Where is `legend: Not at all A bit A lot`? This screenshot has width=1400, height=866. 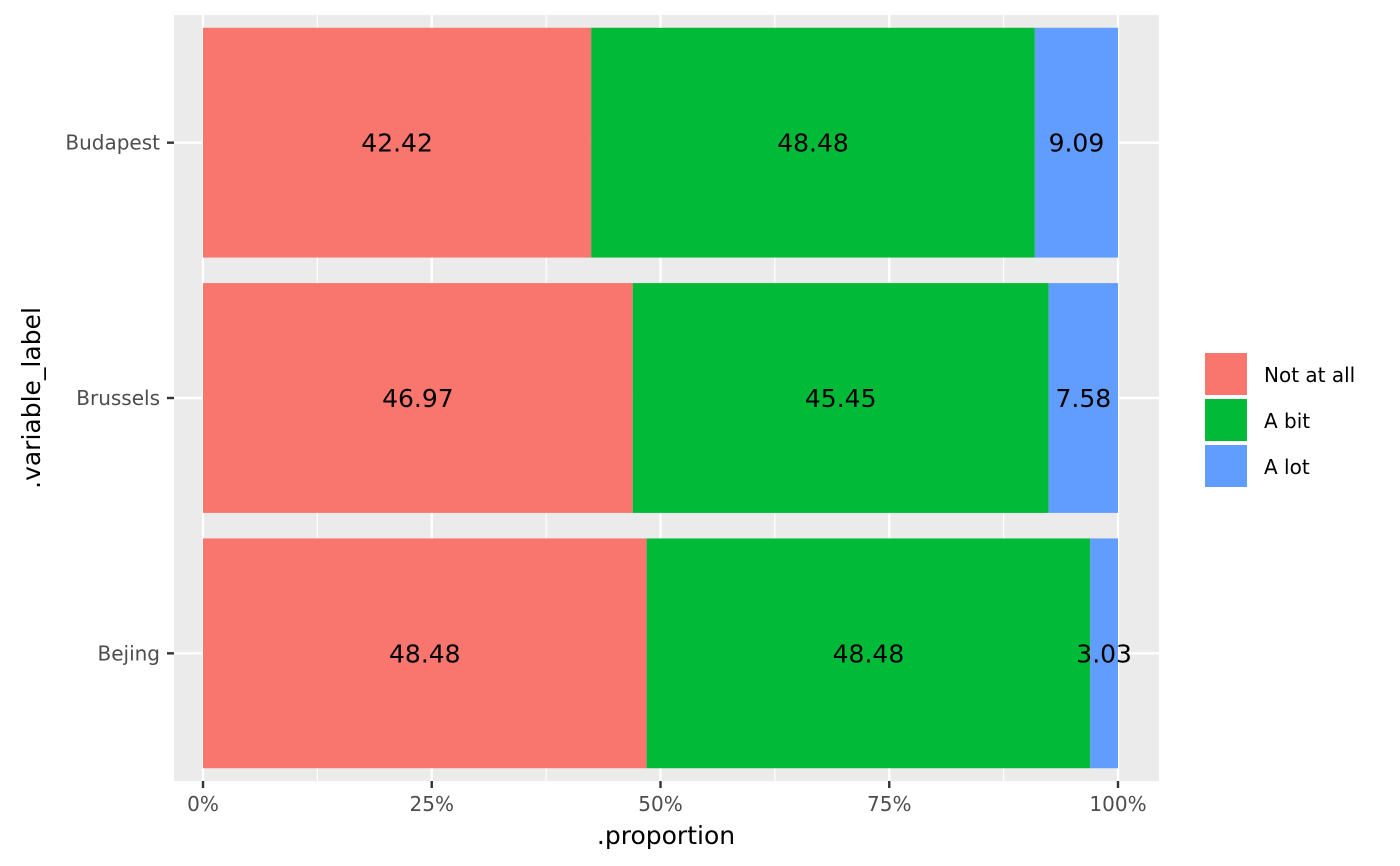
legend: Not at all A bit A lot is located at coordinates (1279, 420).